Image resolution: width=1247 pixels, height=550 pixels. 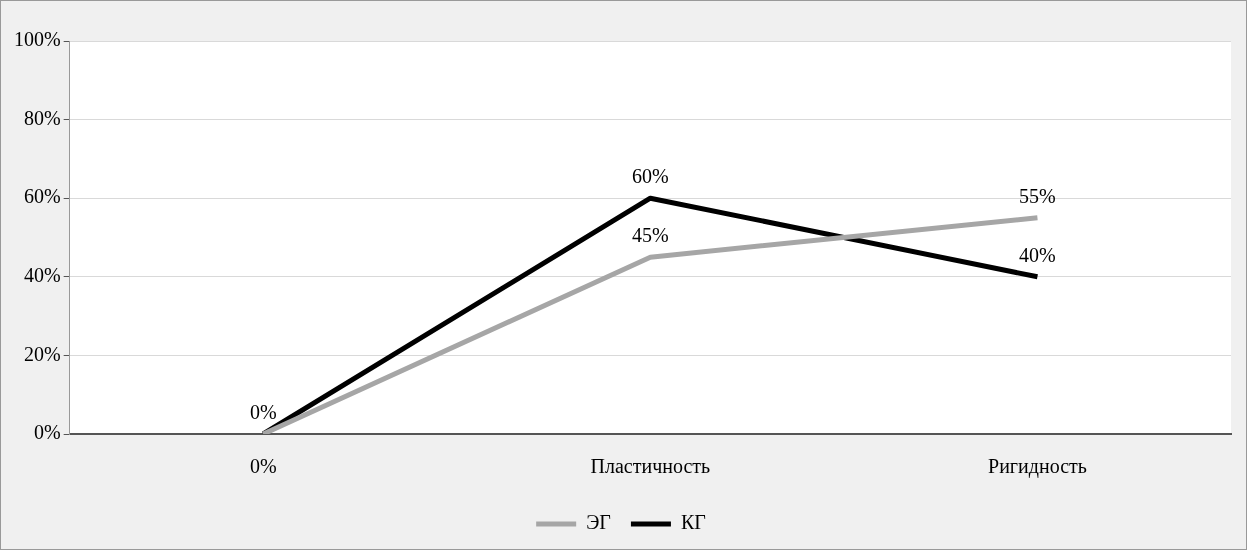 I want to click on data-label: 55%, so click(x=1037, y=196).